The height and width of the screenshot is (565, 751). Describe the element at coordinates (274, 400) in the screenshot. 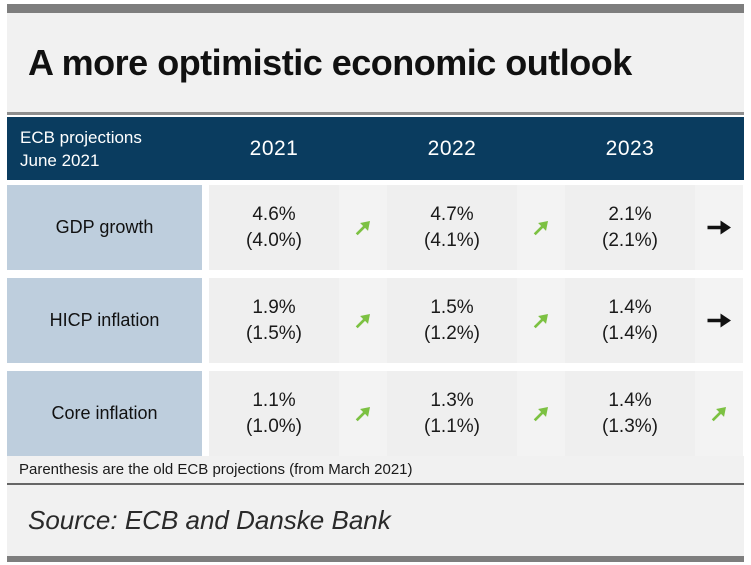

I see `new-projection: 1.1%` at that location.